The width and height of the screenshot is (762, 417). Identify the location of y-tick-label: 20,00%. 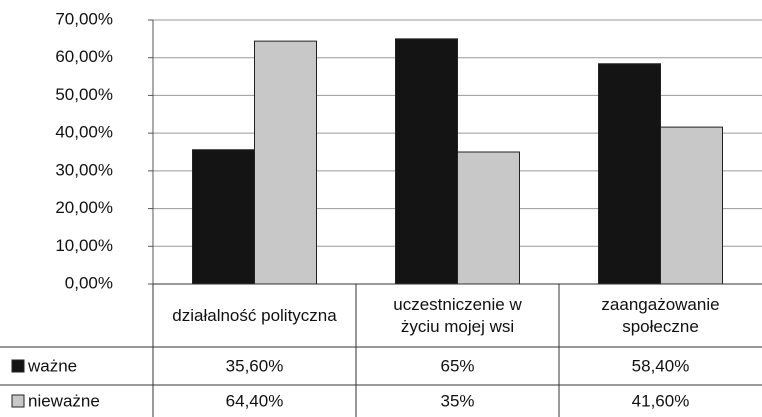
(84, 207).